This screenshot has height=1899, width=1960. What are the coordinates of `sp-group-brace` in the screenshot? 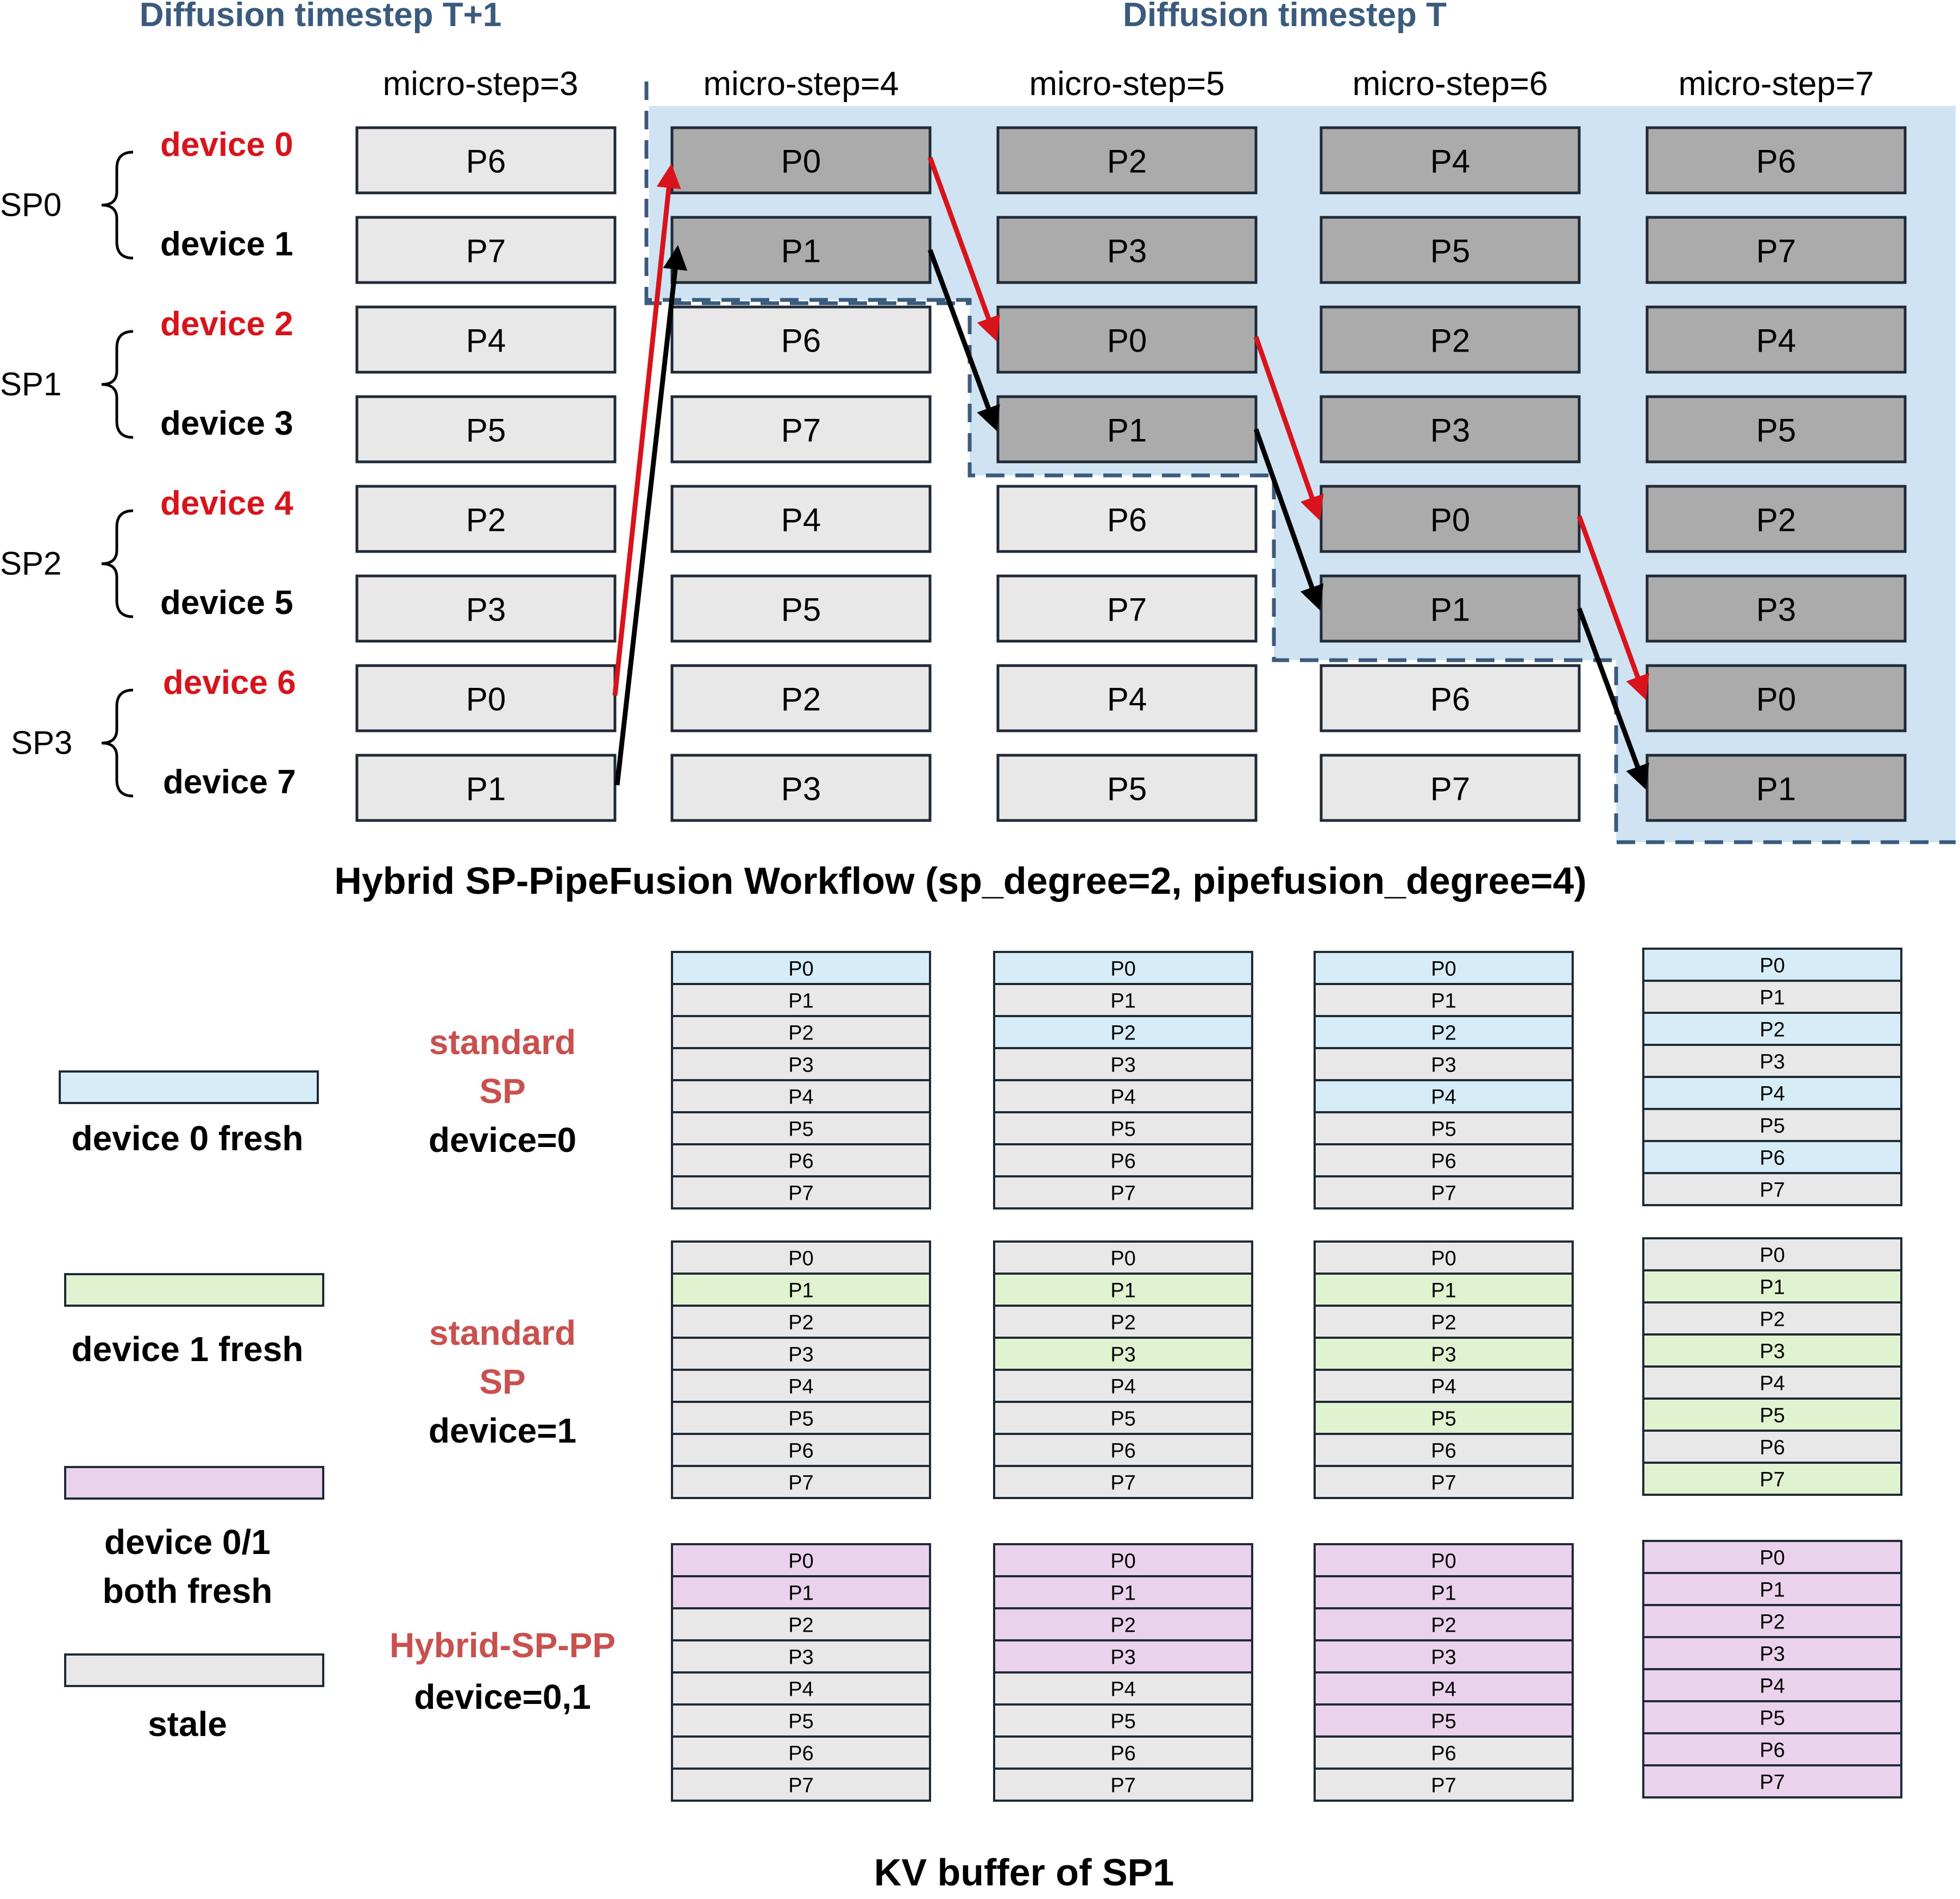 It's located at (117, 563).